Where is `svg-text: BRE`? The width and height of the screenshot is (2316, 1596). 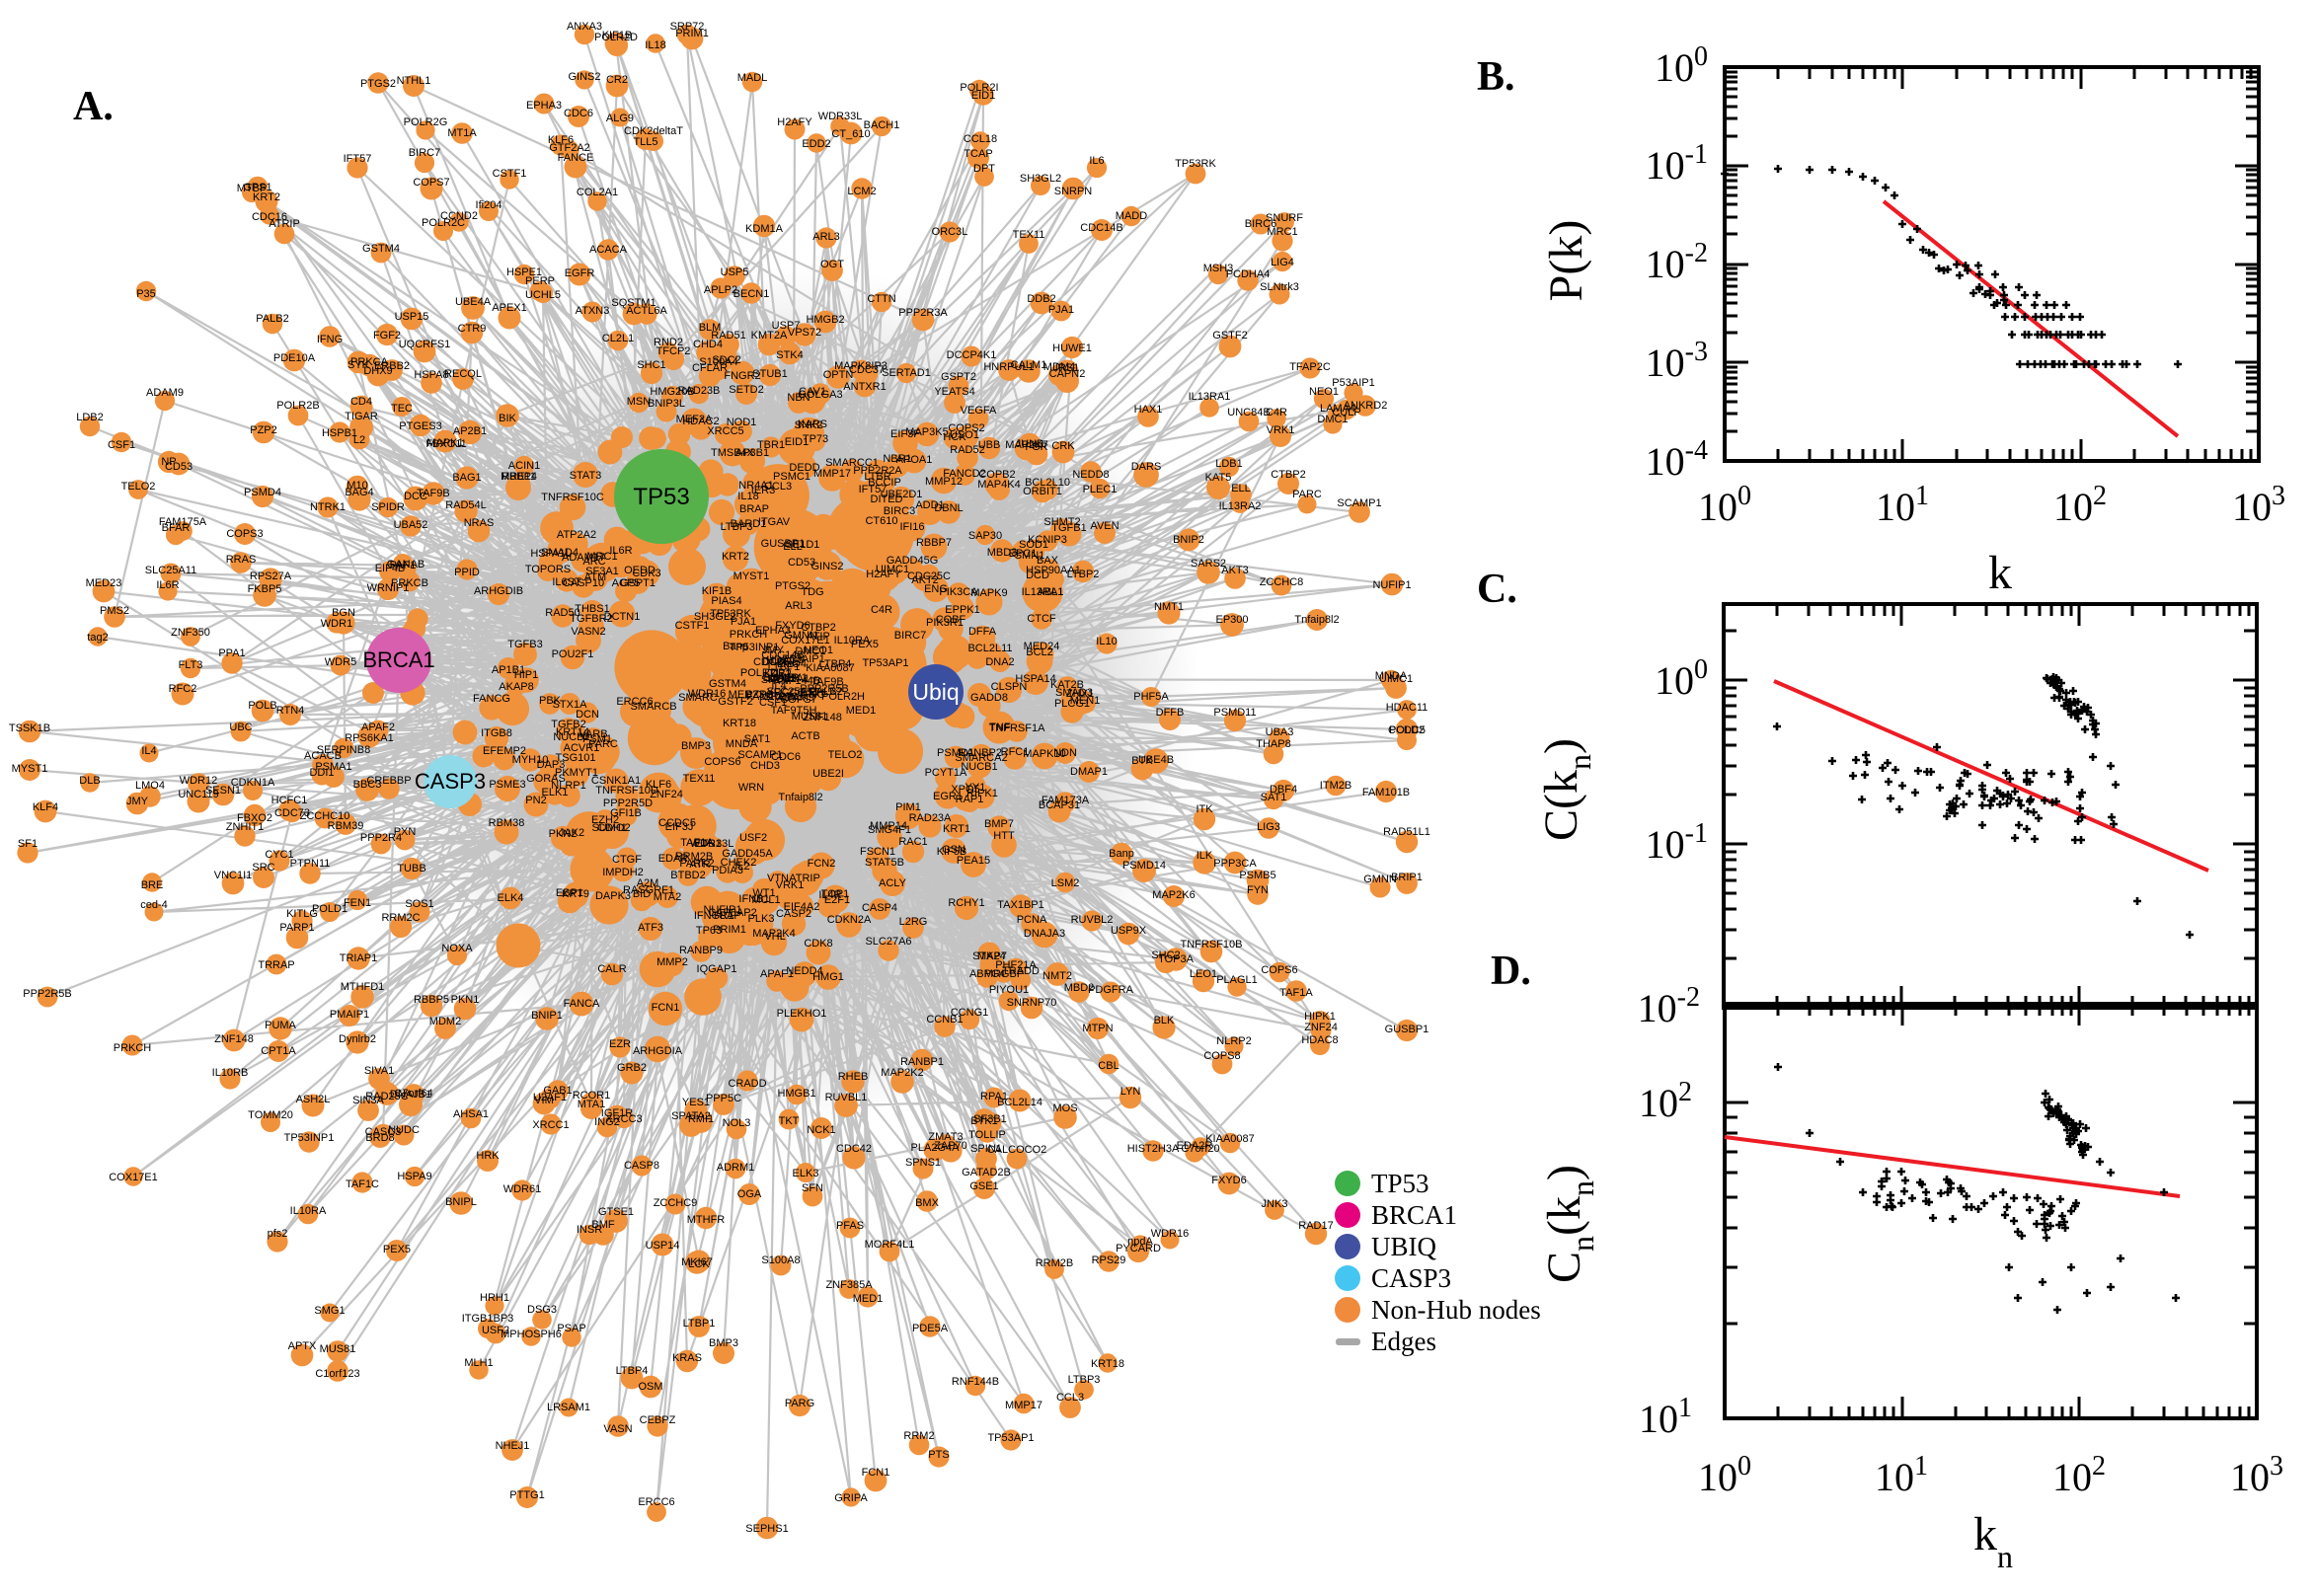 svg-text: BRE is located at coordinates (788, 662).